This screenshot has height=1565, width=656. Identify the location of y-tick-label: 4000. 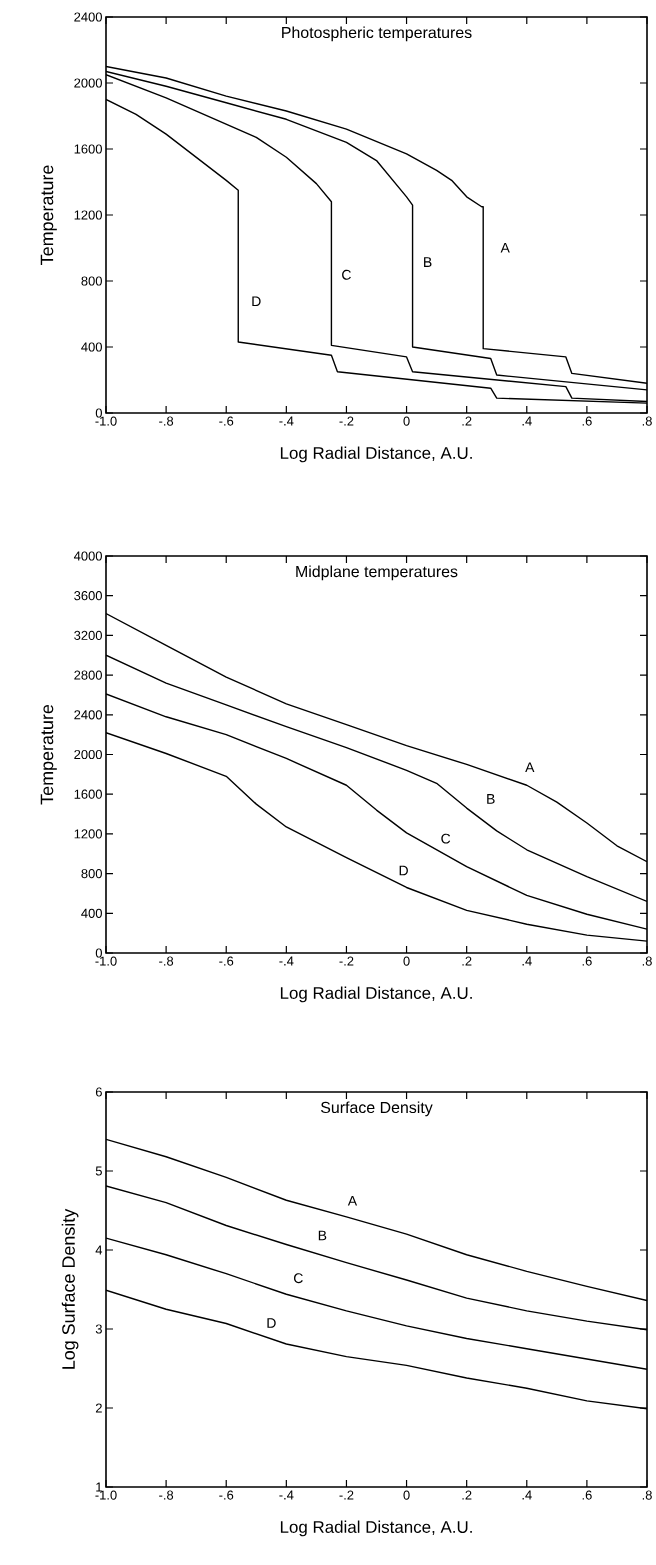
(88, 556).